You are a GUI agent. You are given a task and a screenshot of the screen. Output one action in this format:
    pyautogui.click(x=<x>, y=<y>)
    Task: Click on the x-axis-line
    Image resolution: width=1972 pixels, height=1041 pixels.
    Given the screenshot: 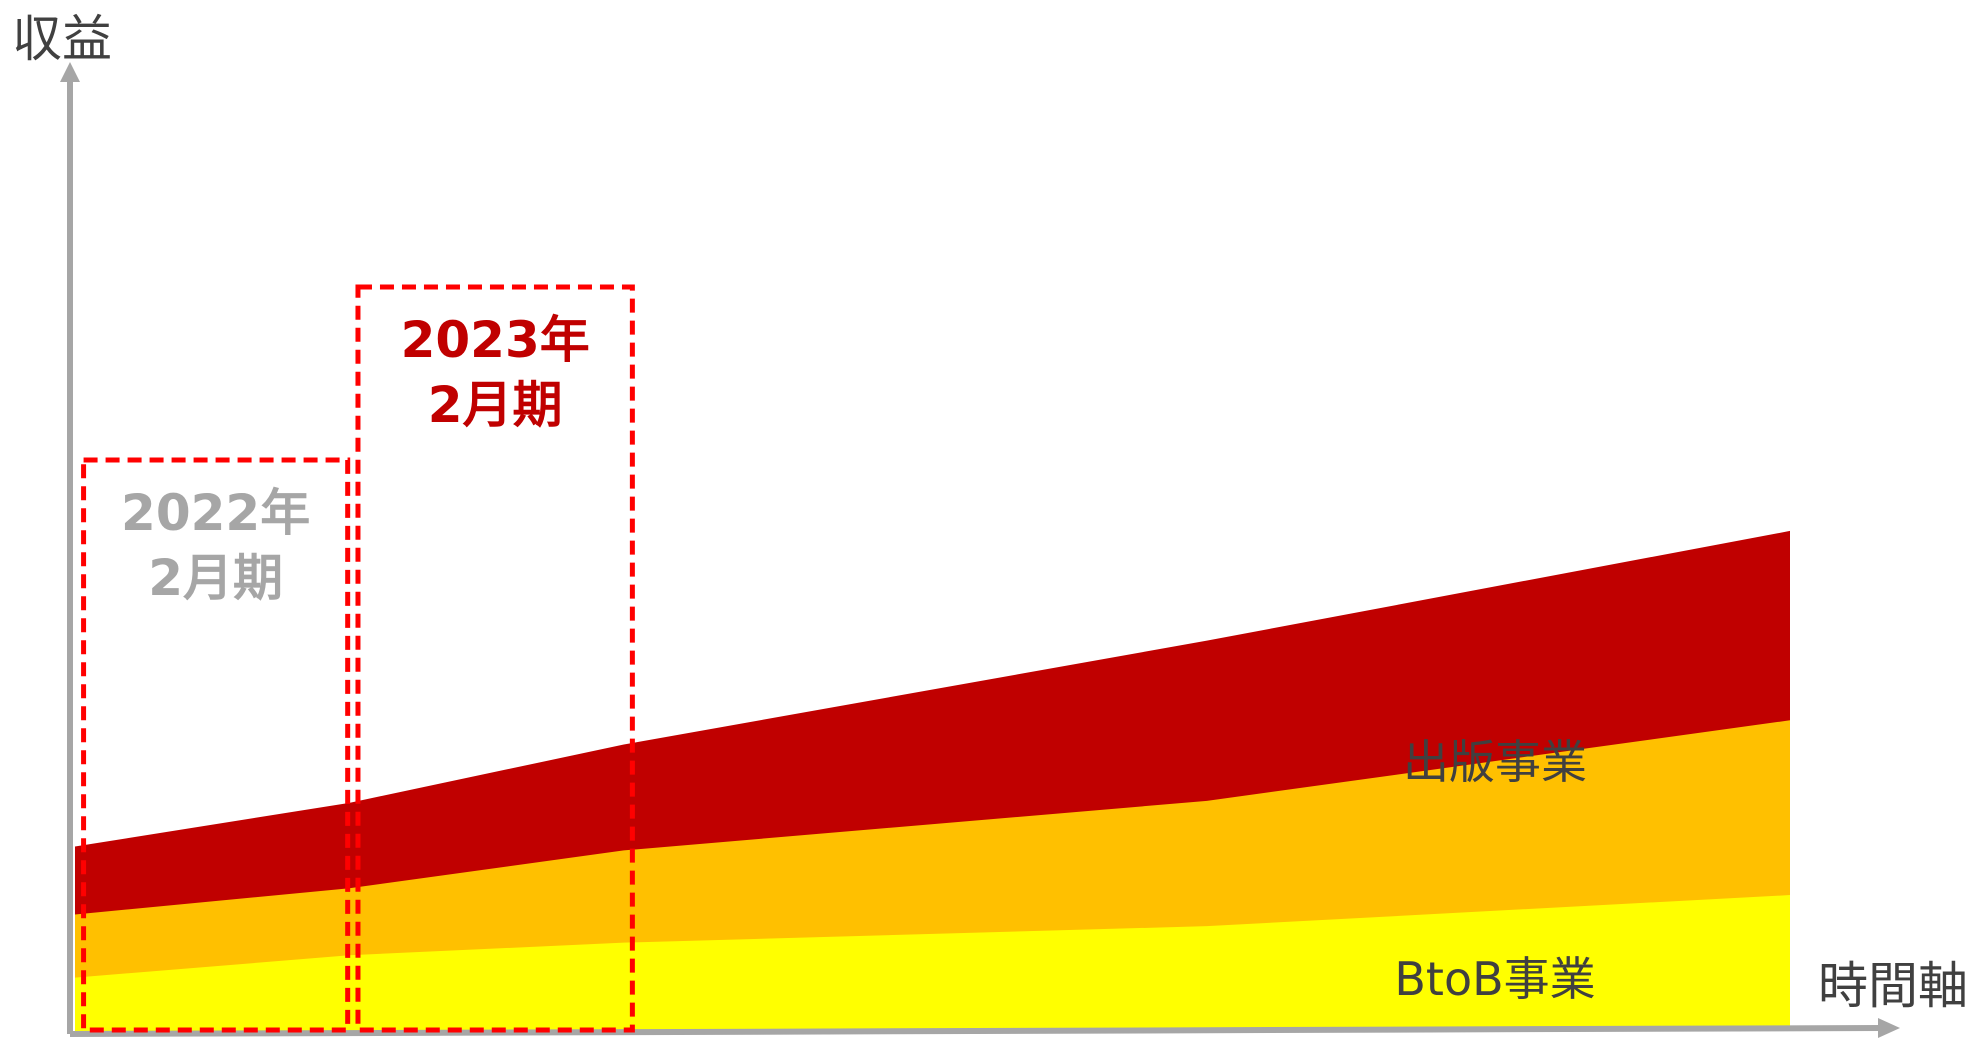 What is the action you would take?
    pyautogui.click(x=976, y=1031)
    